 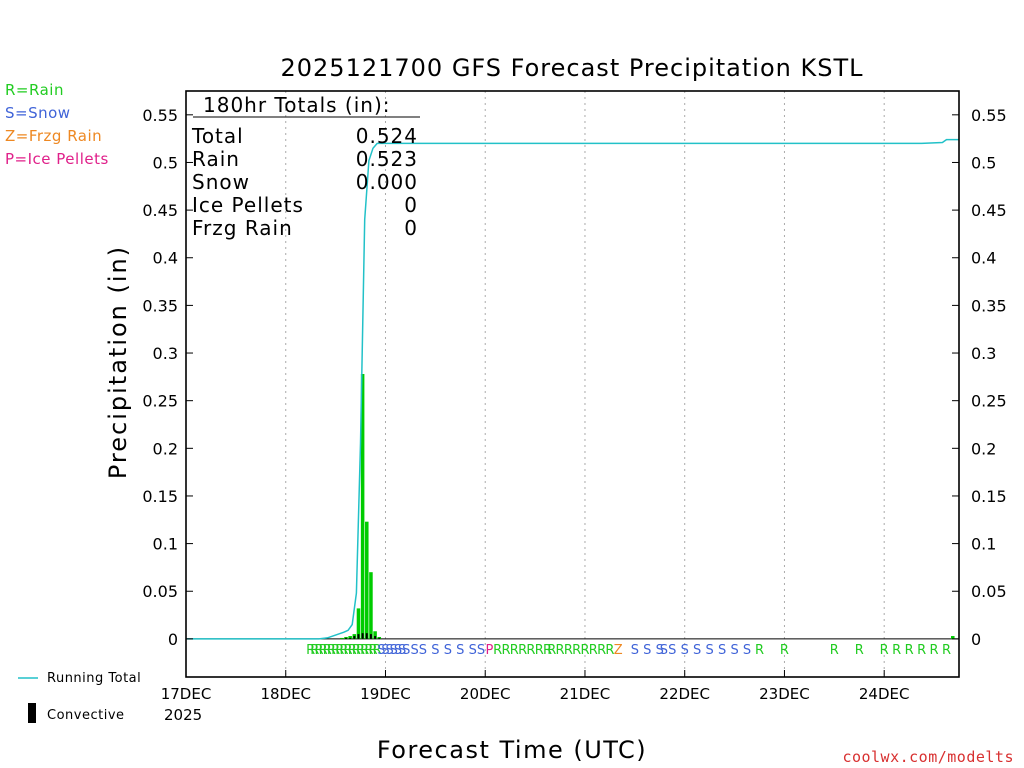 I want to click on y-tick-label: 0.1, so click(x=165, y=544).